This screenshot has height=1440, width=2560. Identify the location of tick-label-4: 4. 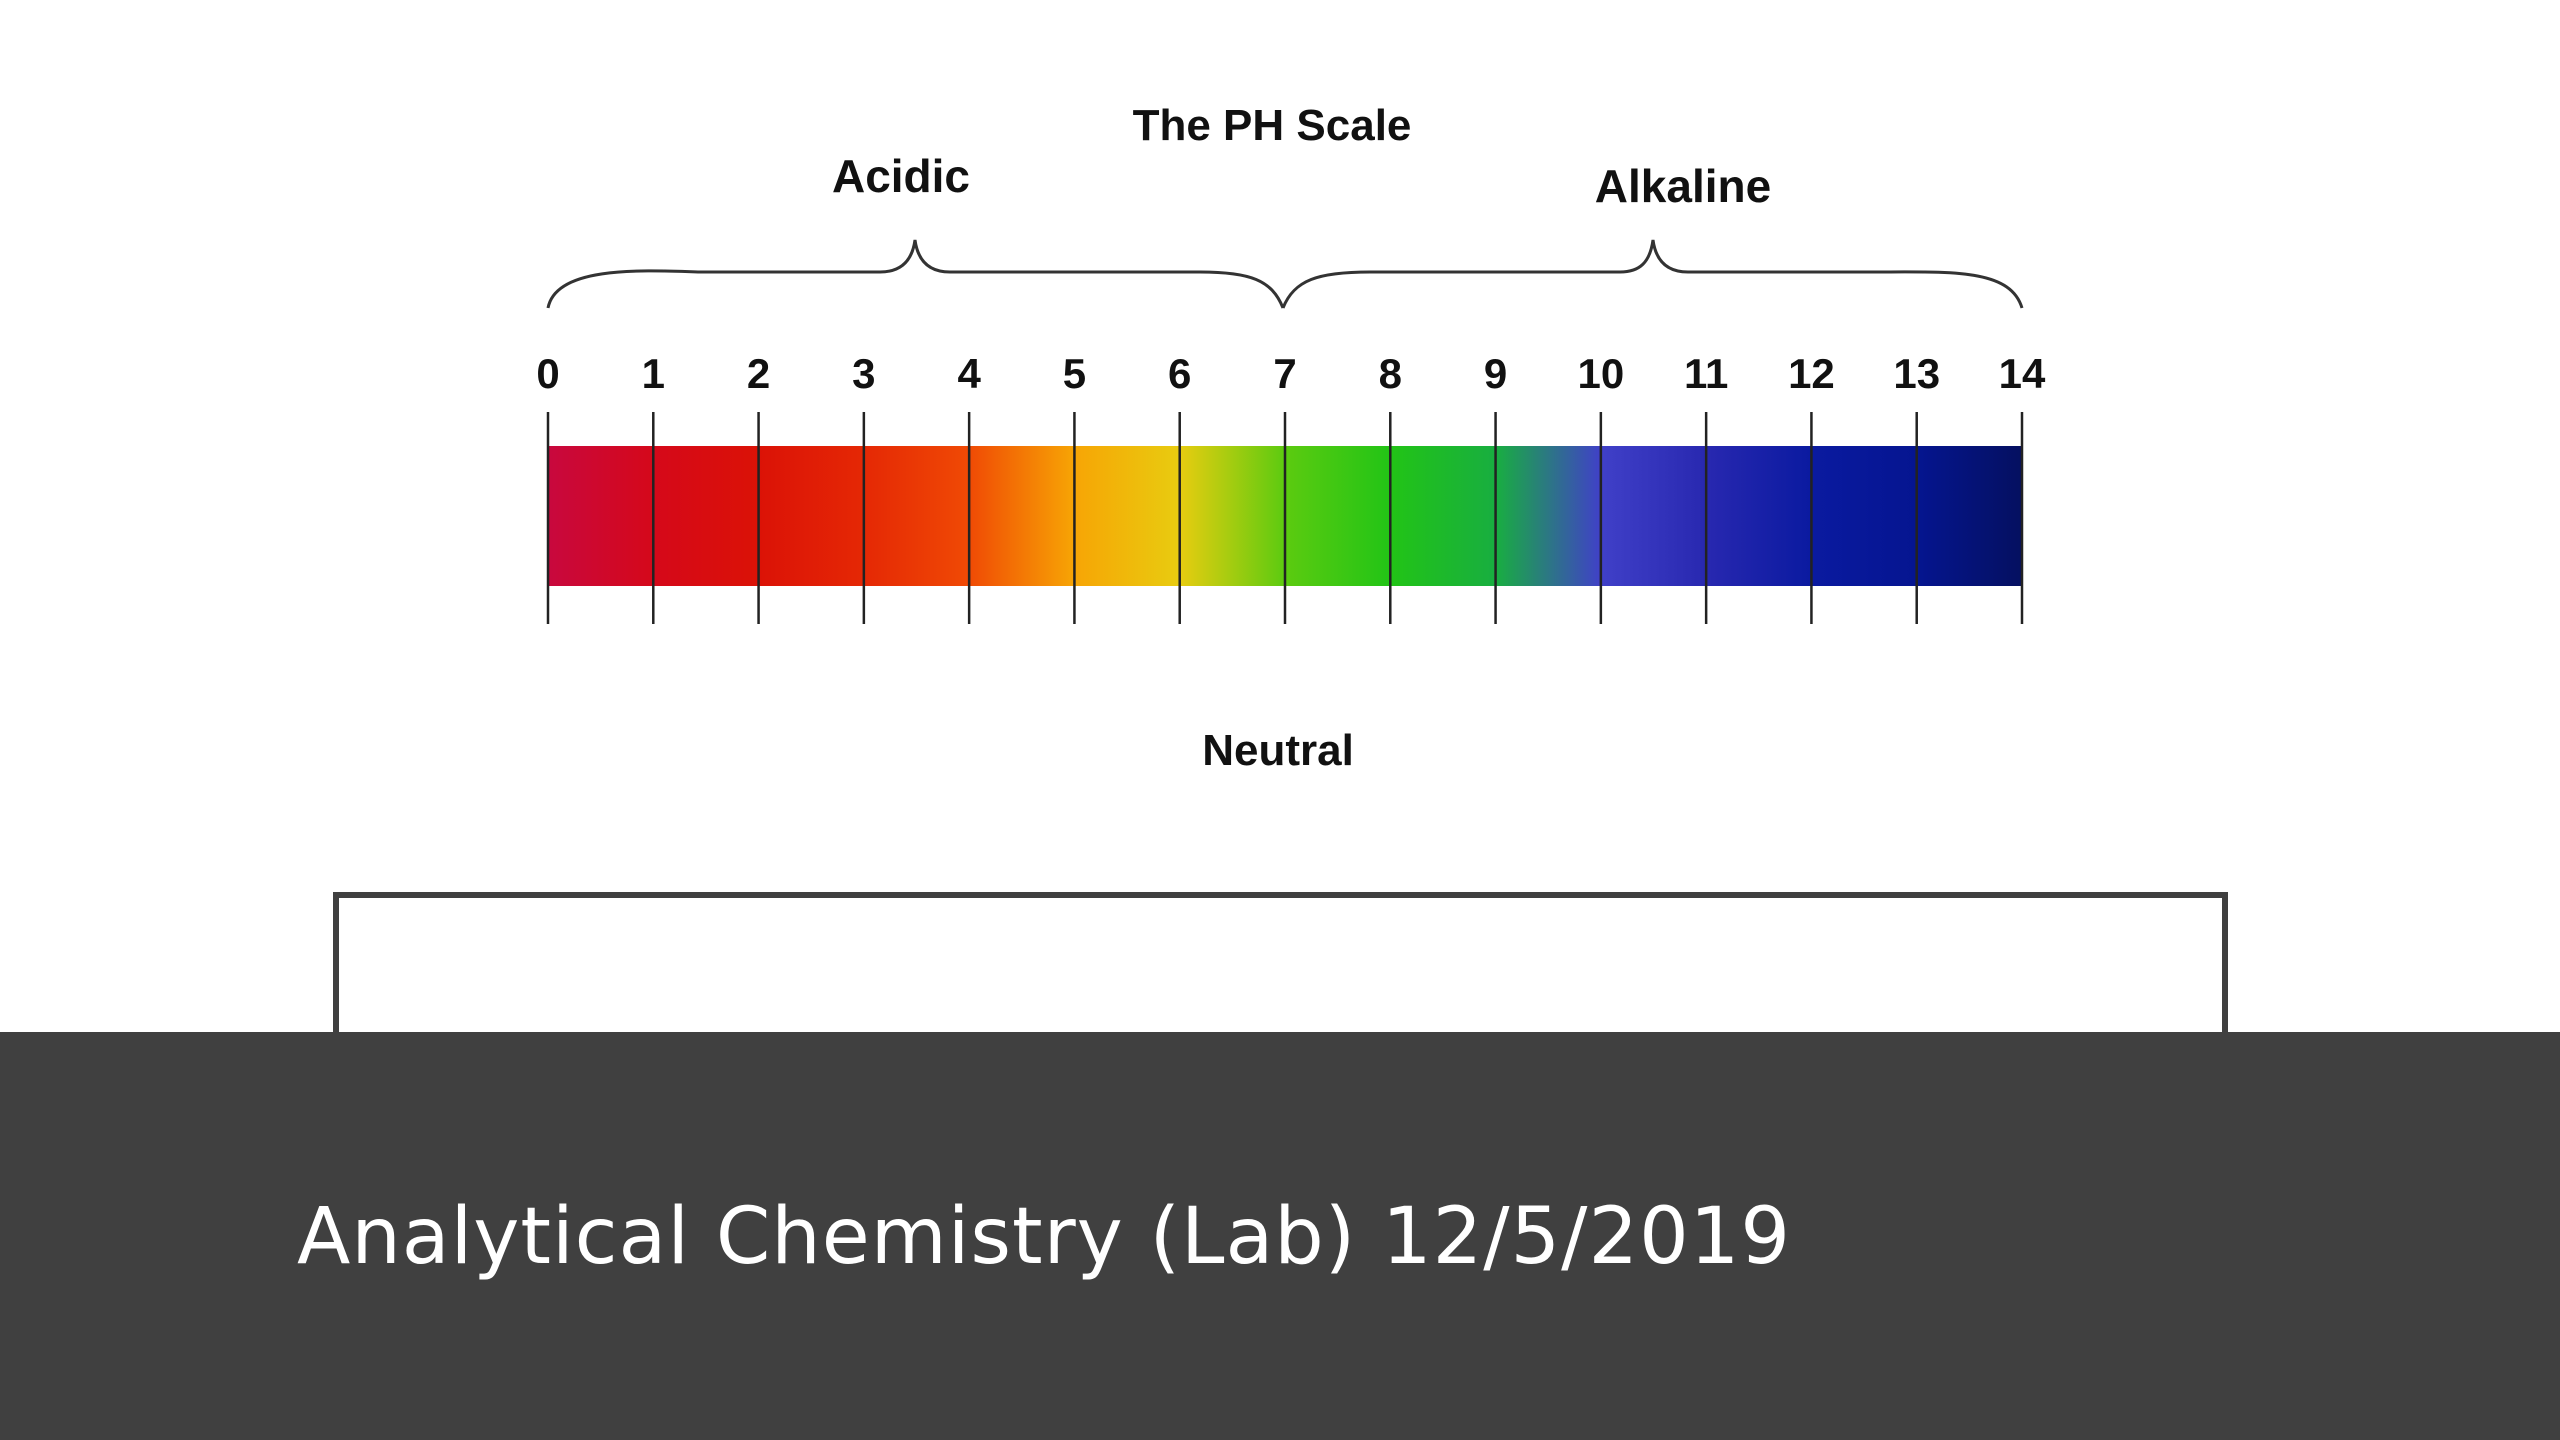
(969, 373).